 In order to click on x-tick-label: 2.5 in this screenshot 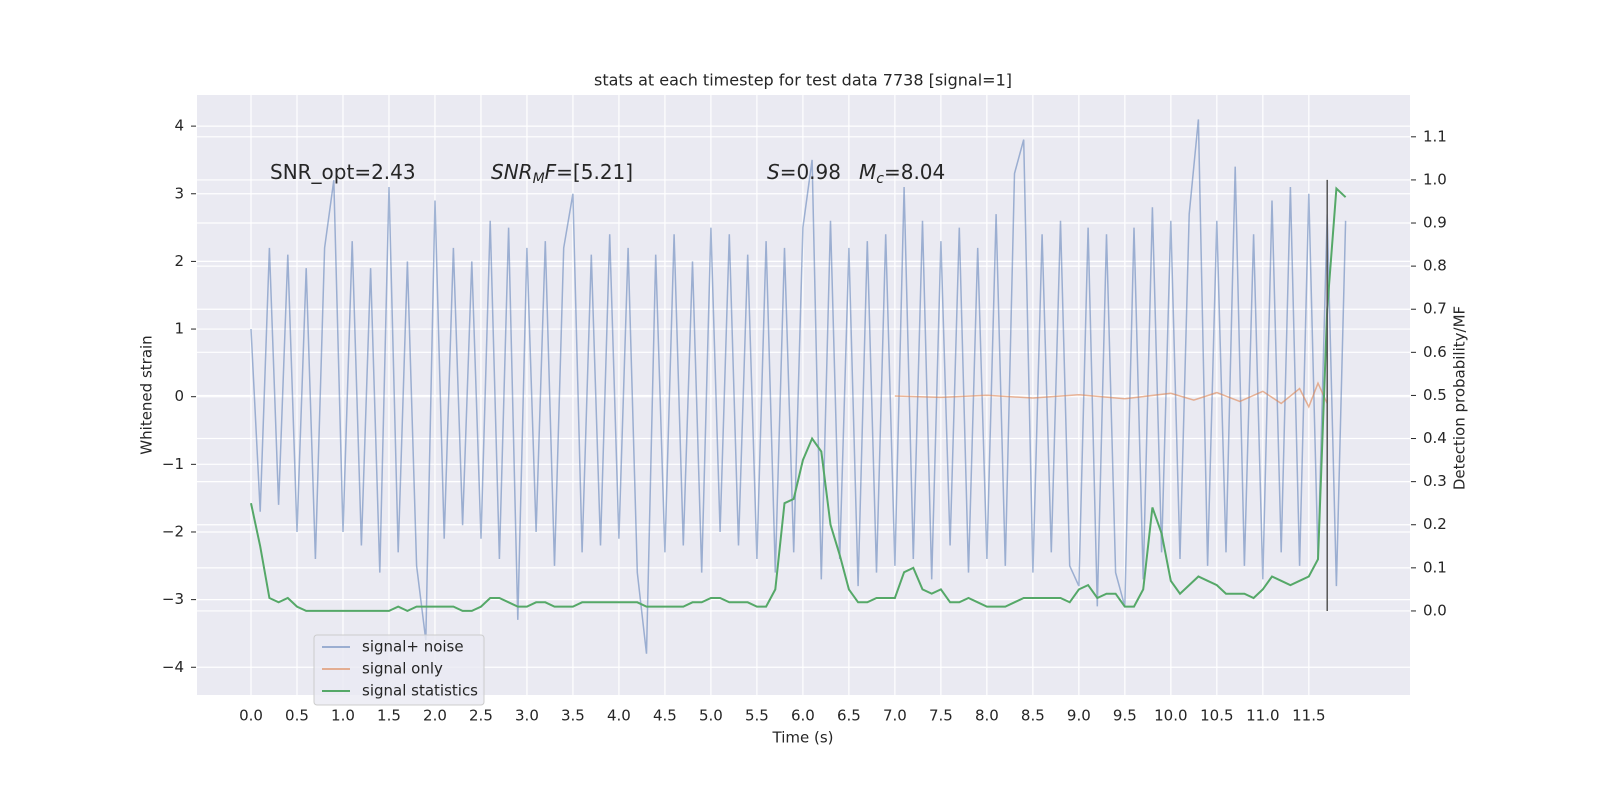, I will do `click(481, 716)`.